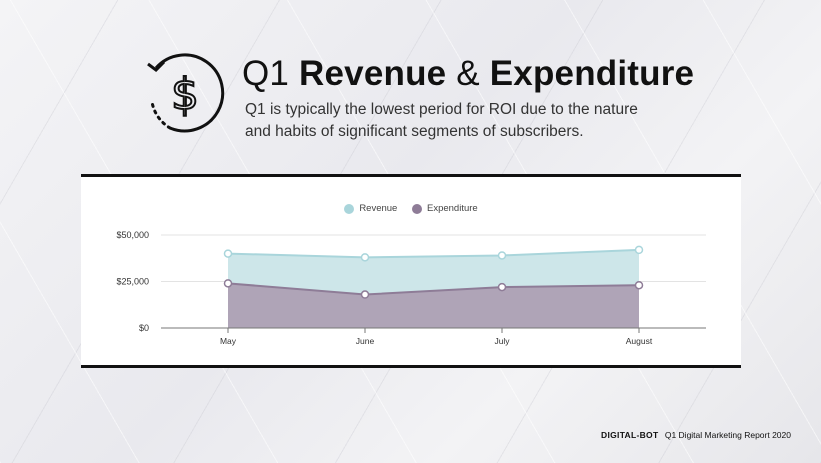 Image resolution: width=821 pixels, height=463 pixels. Describe the element at coordinates (630, 435) in the screenshot. I see `footer-brand: DIGITAL-BOT` at that location.